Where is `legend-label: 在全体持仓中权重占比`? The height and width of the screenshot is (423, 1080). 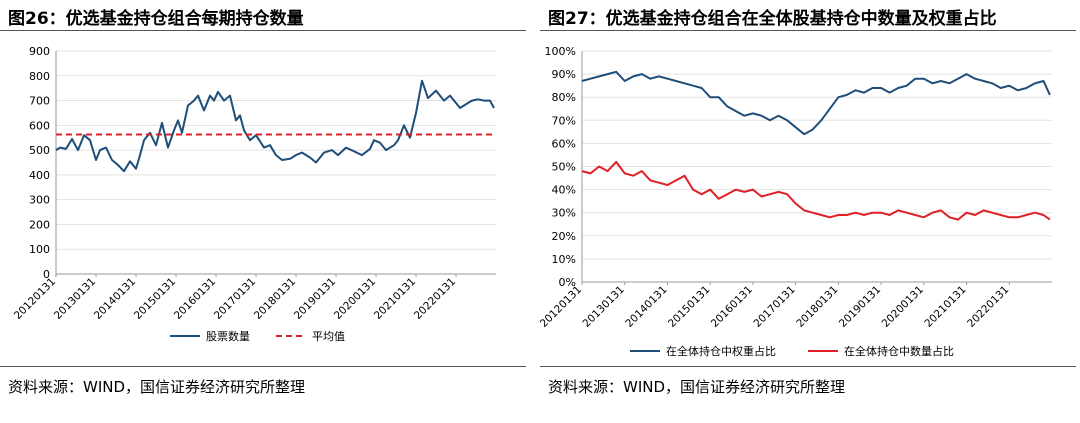
legend-label: 在全体持仓中权重占比 is located at coordinates (721, 351).